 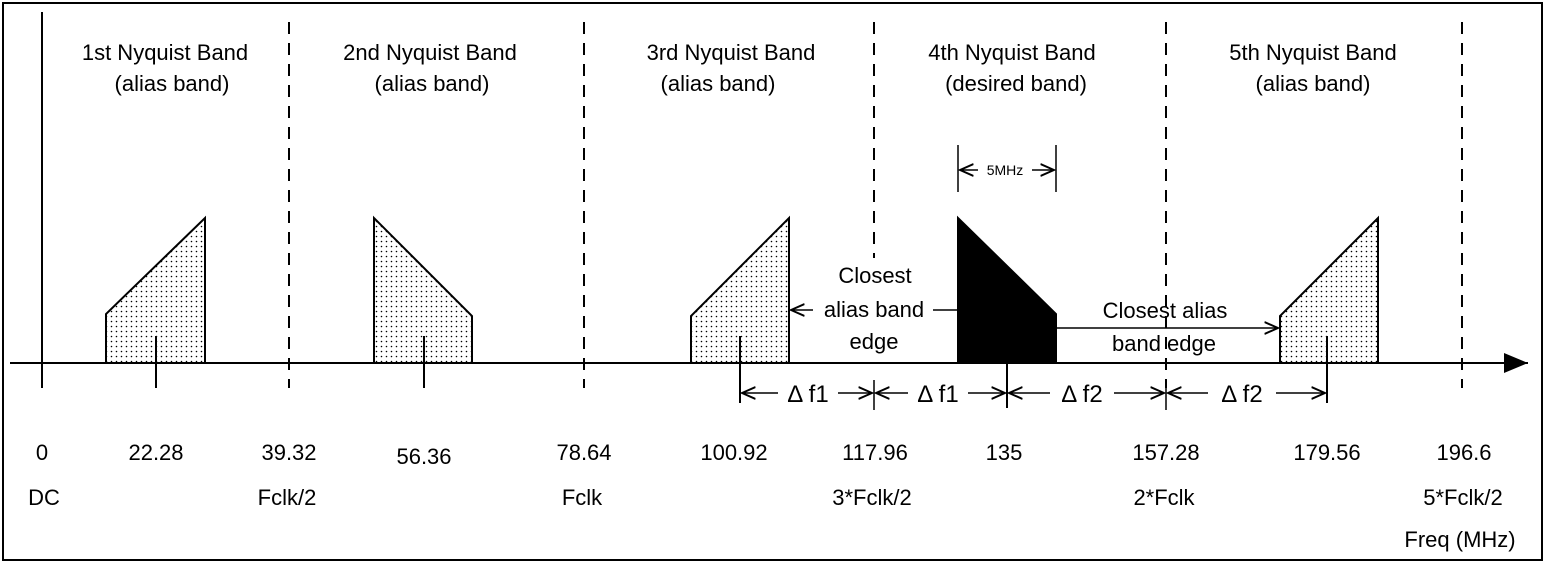 I want to click on freq-label-56-36: 56.36, so click(x=423, y=456).